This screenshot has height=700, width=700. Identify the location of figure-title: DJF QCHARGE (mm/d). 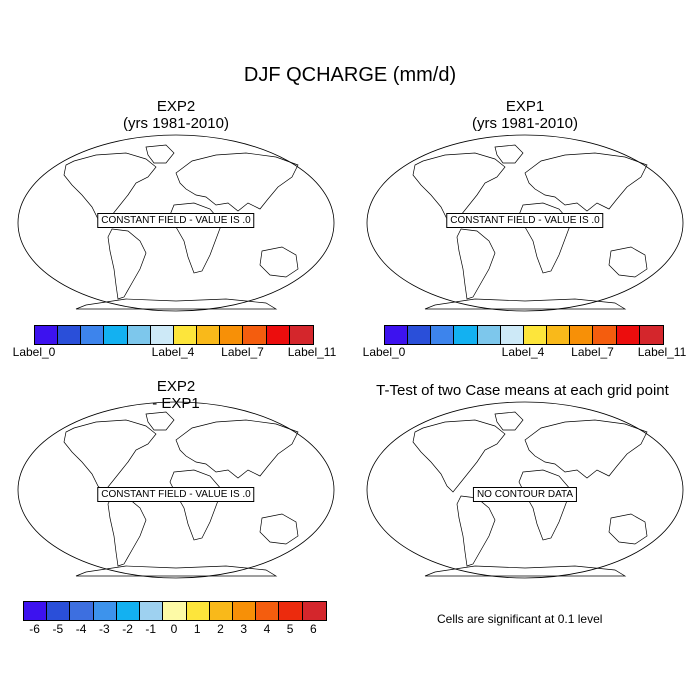
(350, 75).